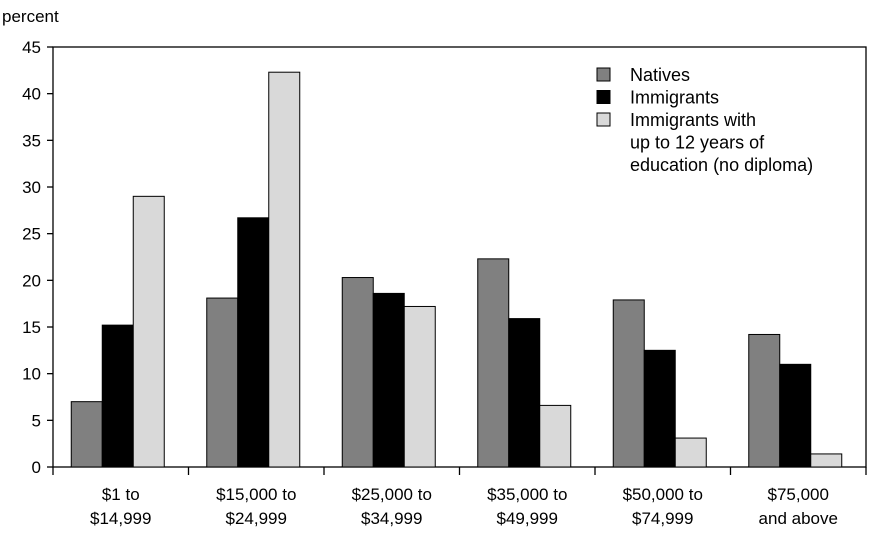 This screenshot has height=534, width=871. Describe the element at coordinates (527, 518) in the screenshot. I see `x-tick-label: $49,999` at that location.